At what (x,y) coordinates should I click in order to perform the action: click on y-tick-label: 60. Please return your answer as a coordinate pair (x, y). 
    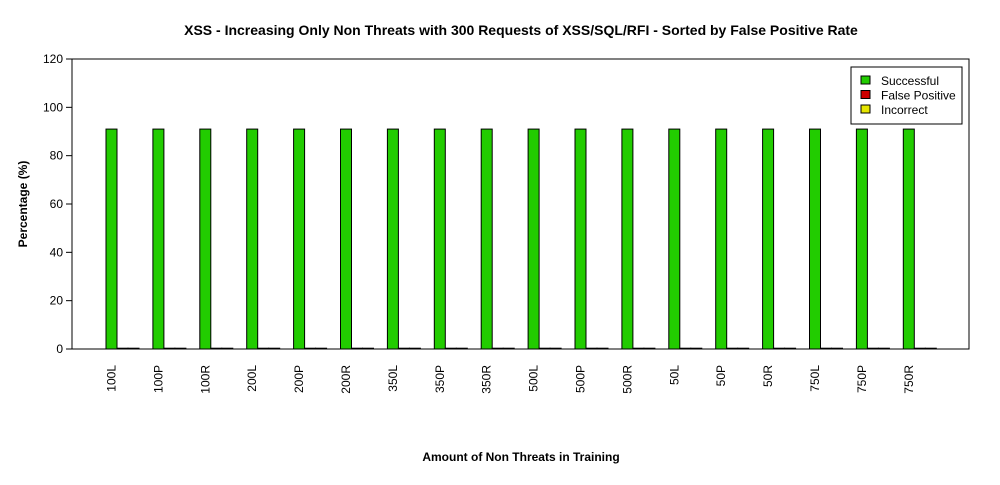
    Looking at the image, I should click on (57, 204).